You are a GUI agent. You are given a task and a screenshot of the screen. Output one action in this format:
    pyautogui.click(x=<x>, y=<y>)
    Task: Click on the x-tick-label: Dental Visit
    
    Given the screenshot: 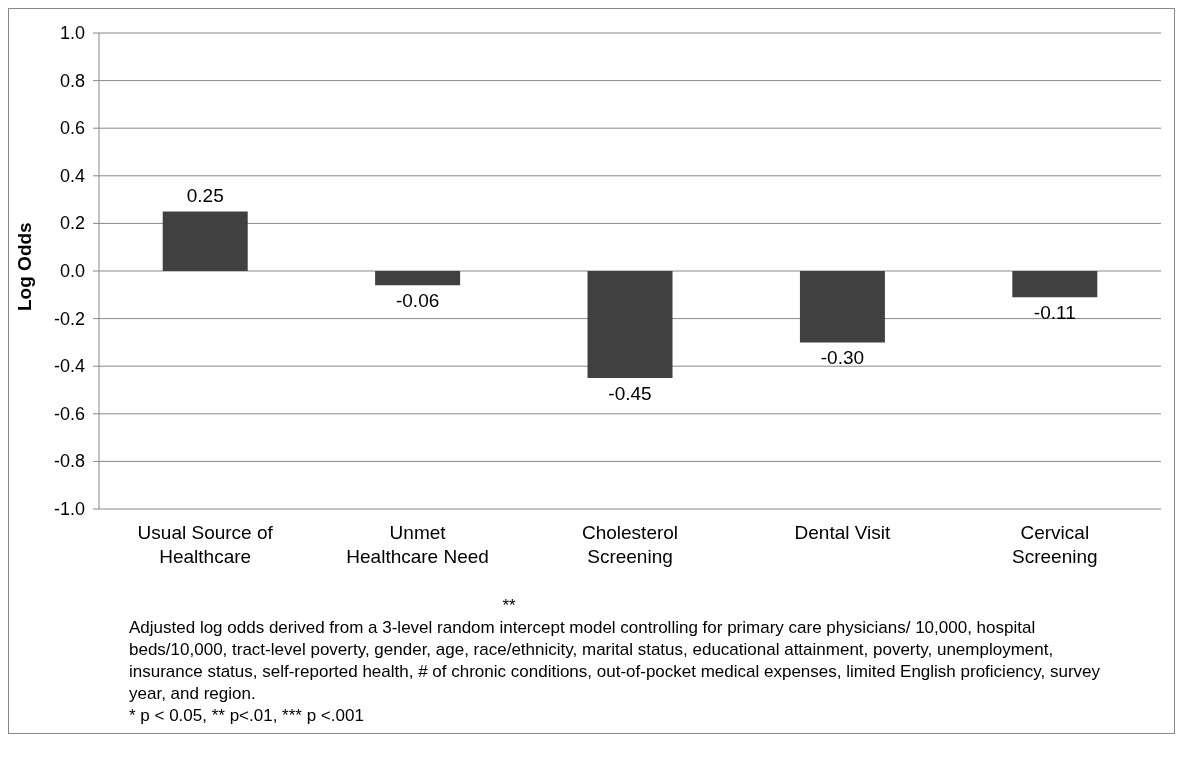 What is the action you would take?
    pyautogui.click(x=842, y=532)
    